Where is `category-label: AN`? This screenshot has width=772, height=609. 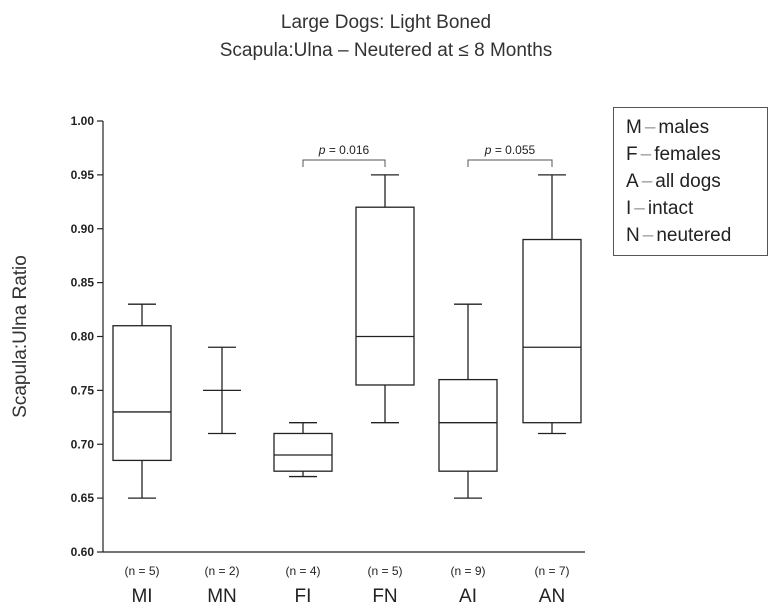 category-label: AN is located at coordinates (552, 596).